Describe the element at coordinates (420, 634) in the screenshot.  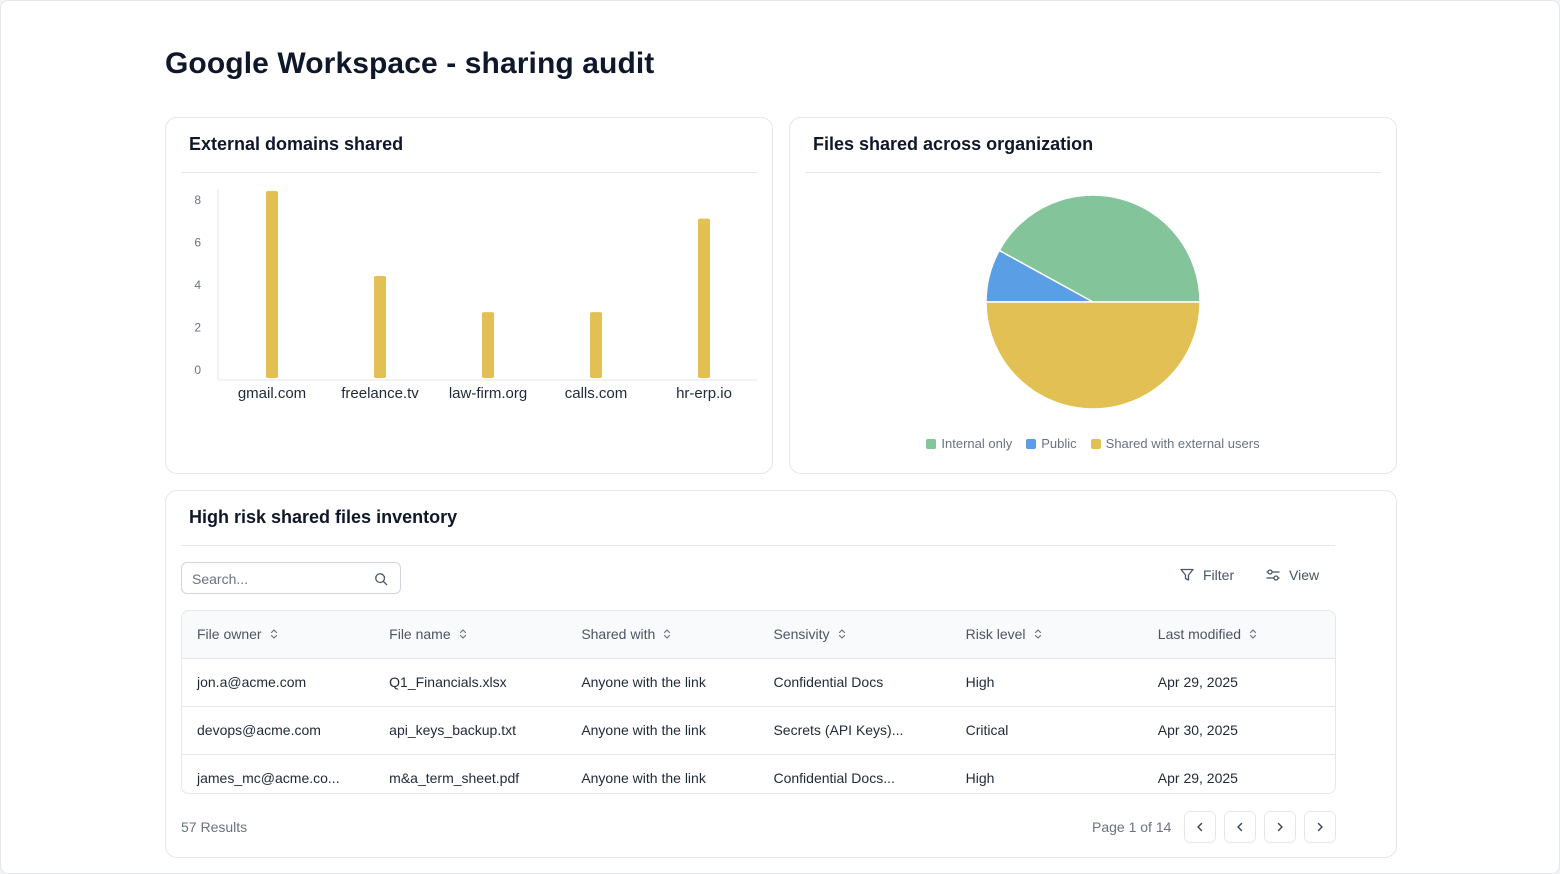
I see `column-header-label: File name` at that location.